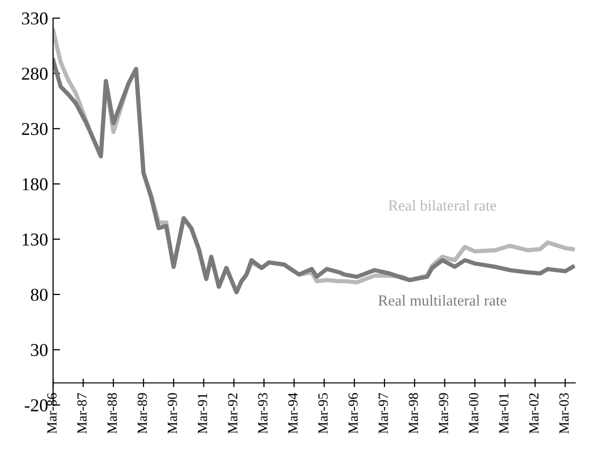 The image size is (590, 453). What do you see at coordinates (233, 413) in the screenshot?
I see `x-tick-label: Mar-92` at bounding box center [233, 413].